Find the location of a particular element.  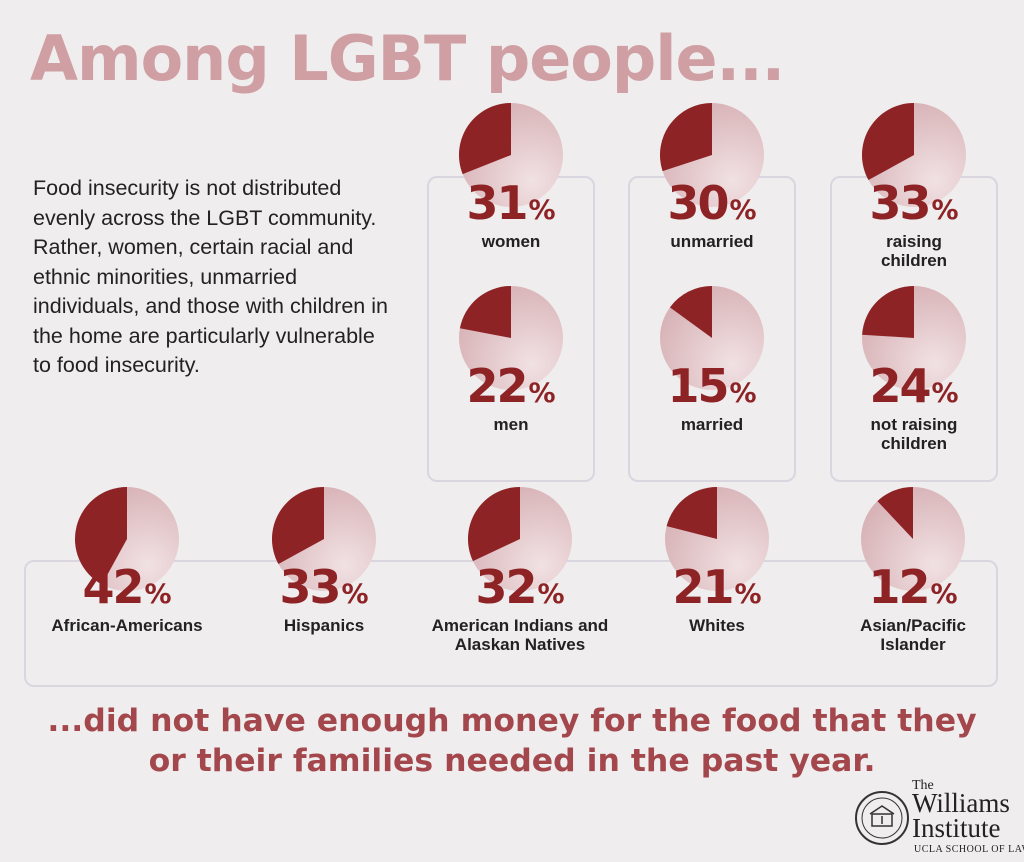

pie-american-indians-and-alaskan-natives is located at coordinates (520, 539).